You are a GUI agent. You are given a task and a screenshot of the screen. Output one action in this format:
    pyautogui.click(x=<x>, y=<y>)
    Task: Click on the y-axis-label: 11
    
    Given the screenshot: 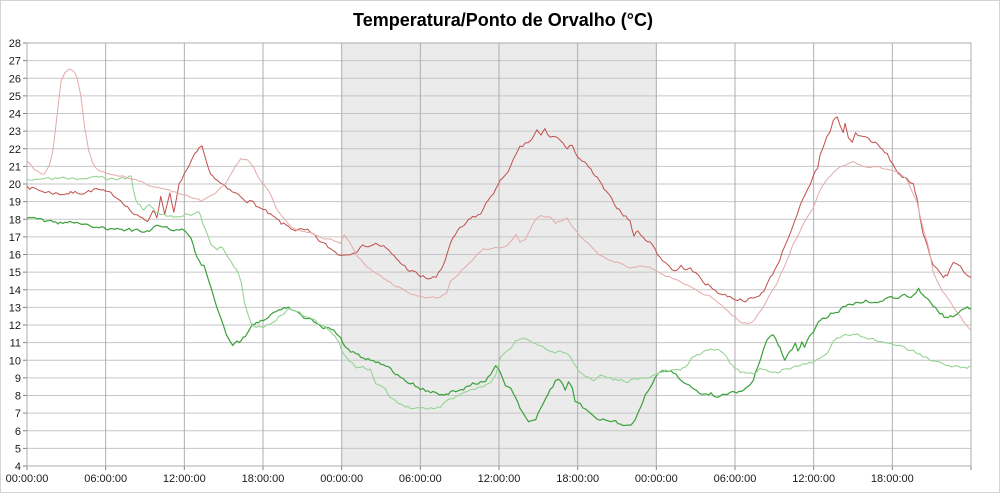 What is the action you would take?
    pyautogui.click(x=15, y=344)
    